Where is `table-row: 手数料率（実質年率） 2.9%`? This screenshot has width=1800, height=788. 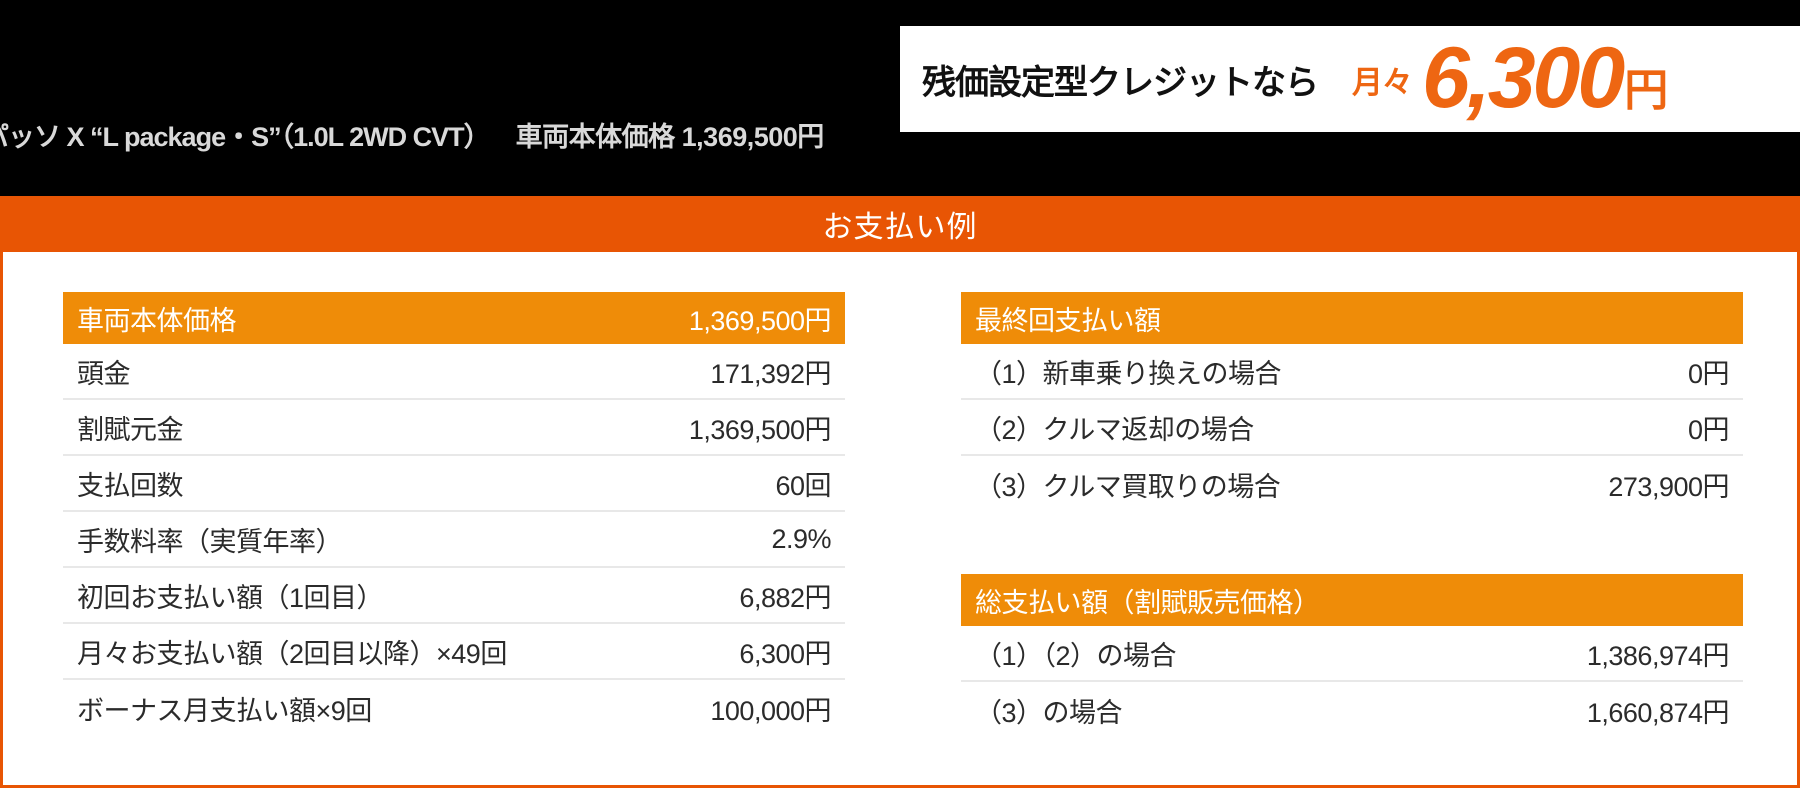
table-row: 手数料率（実質年率） 2.9% is located at coordinates (454, 540).